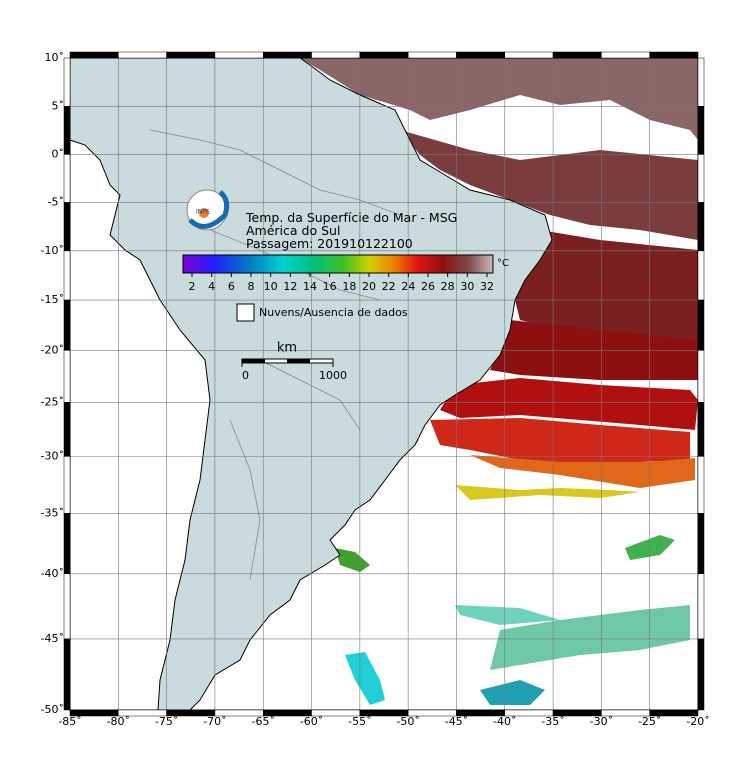 Image resolution: width=741 pixels, height=781 pixels. I want to click on lon-tick-label: -50˚, so click(407, 721).